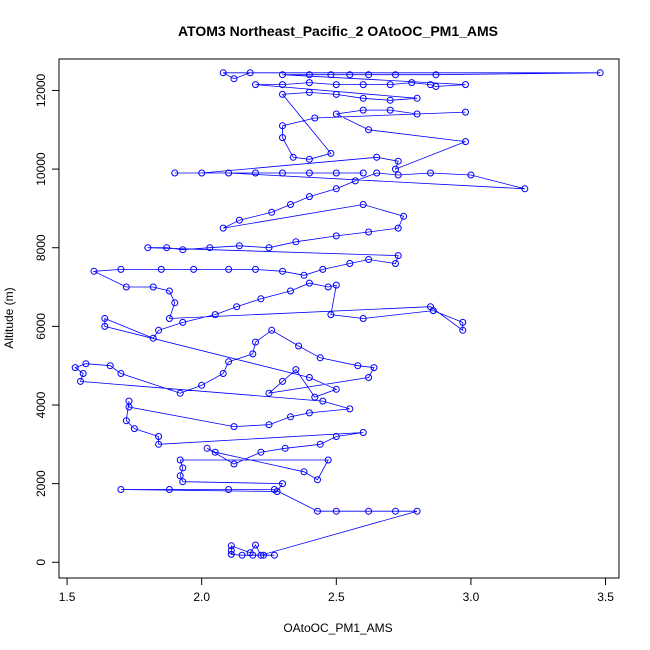 Image resolution: width=650 pixels, height=650 pixels. I want to click on y-tick-label: 6000, so click(41, 326).